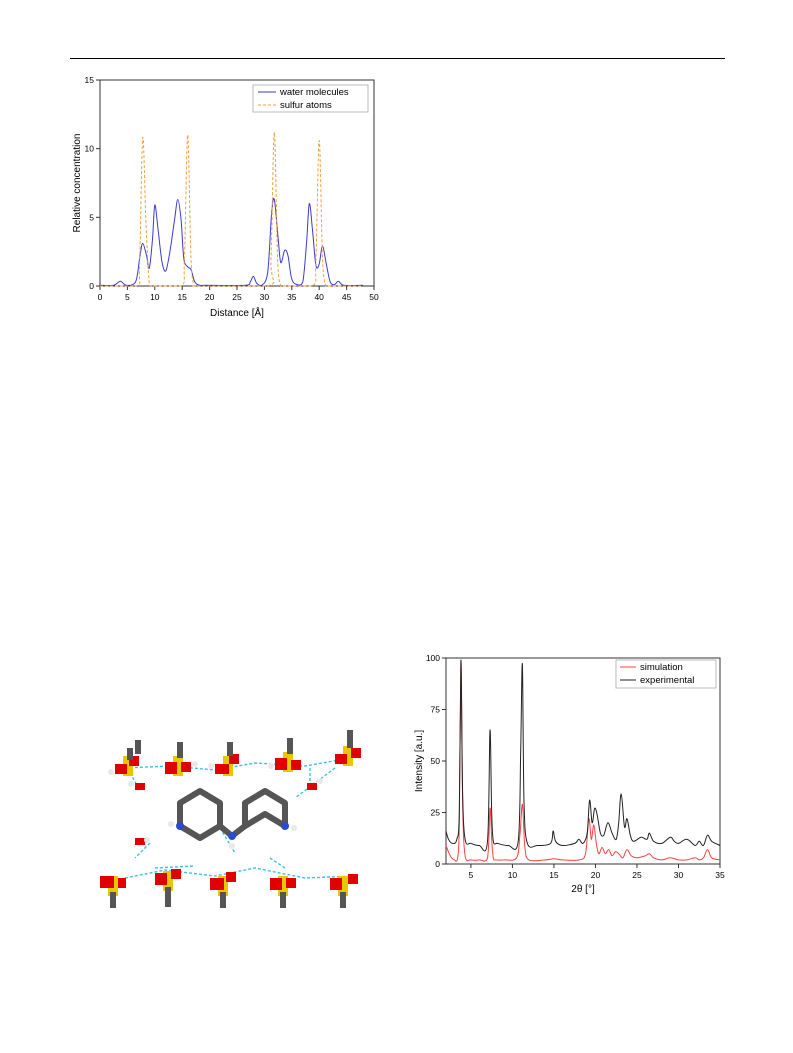 The image size is (793, 1053). I want to click on crystal-structure-figure, so click(235, 819).